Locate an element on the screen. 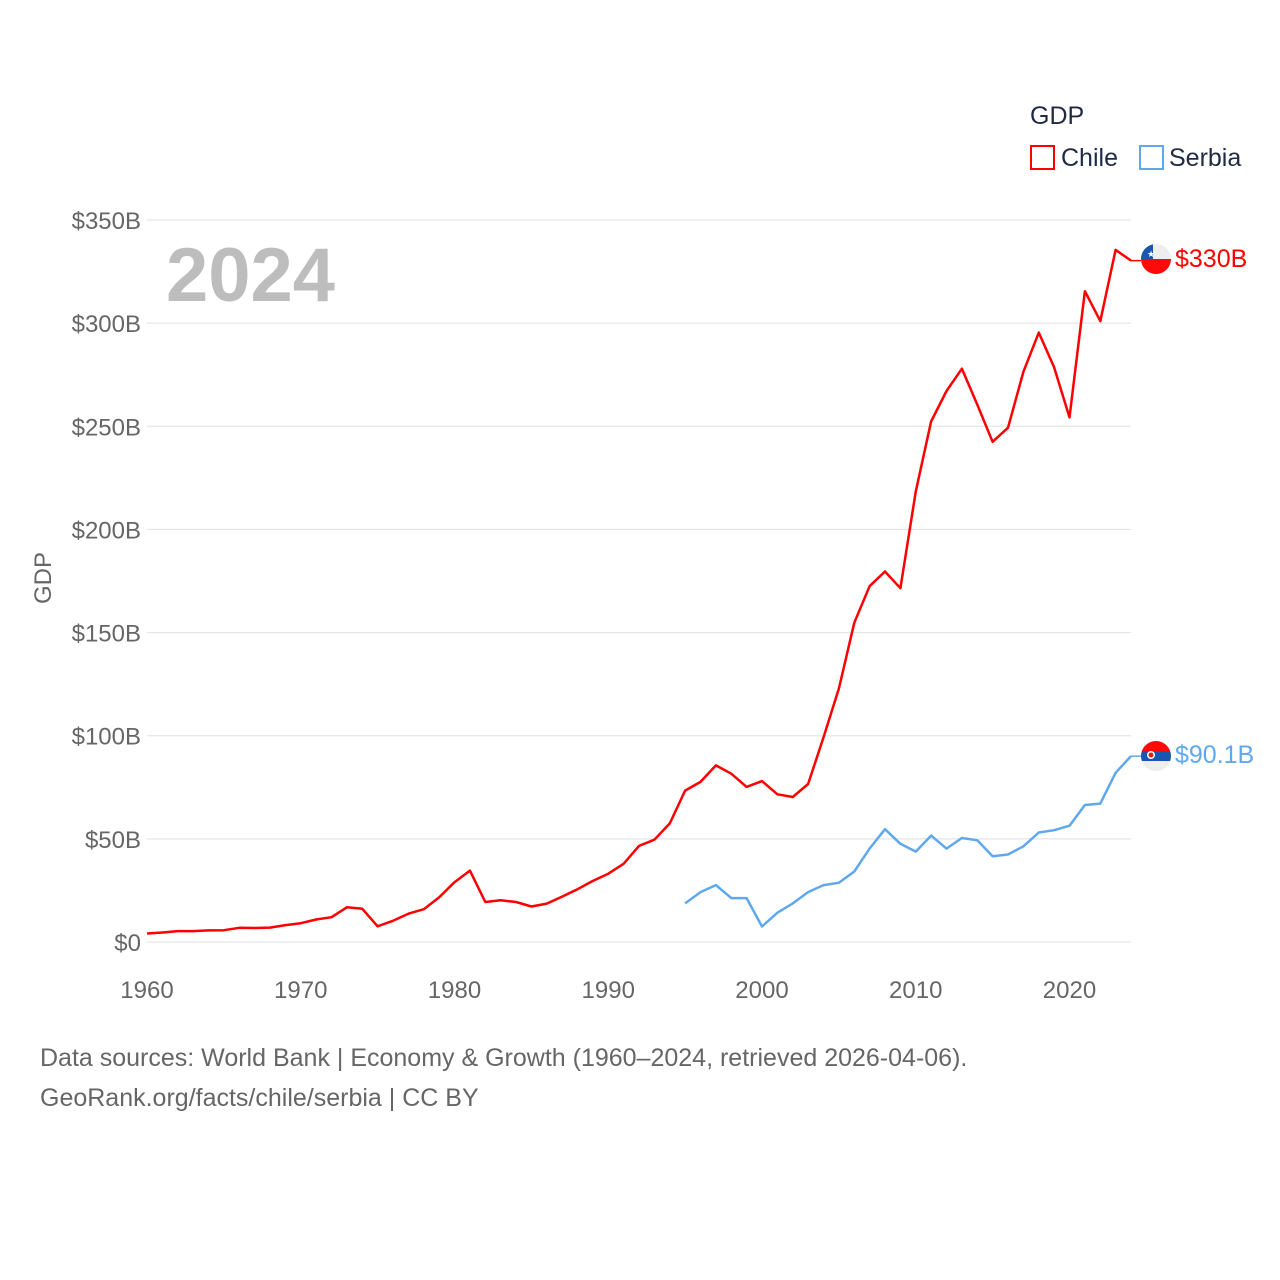  series-line-serbia is located at coordinates (908, 841).